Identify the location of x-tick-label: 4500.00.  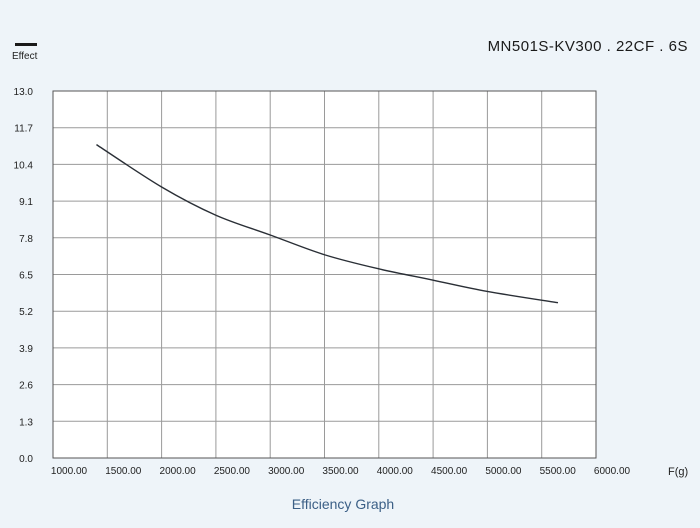
(449, 471).